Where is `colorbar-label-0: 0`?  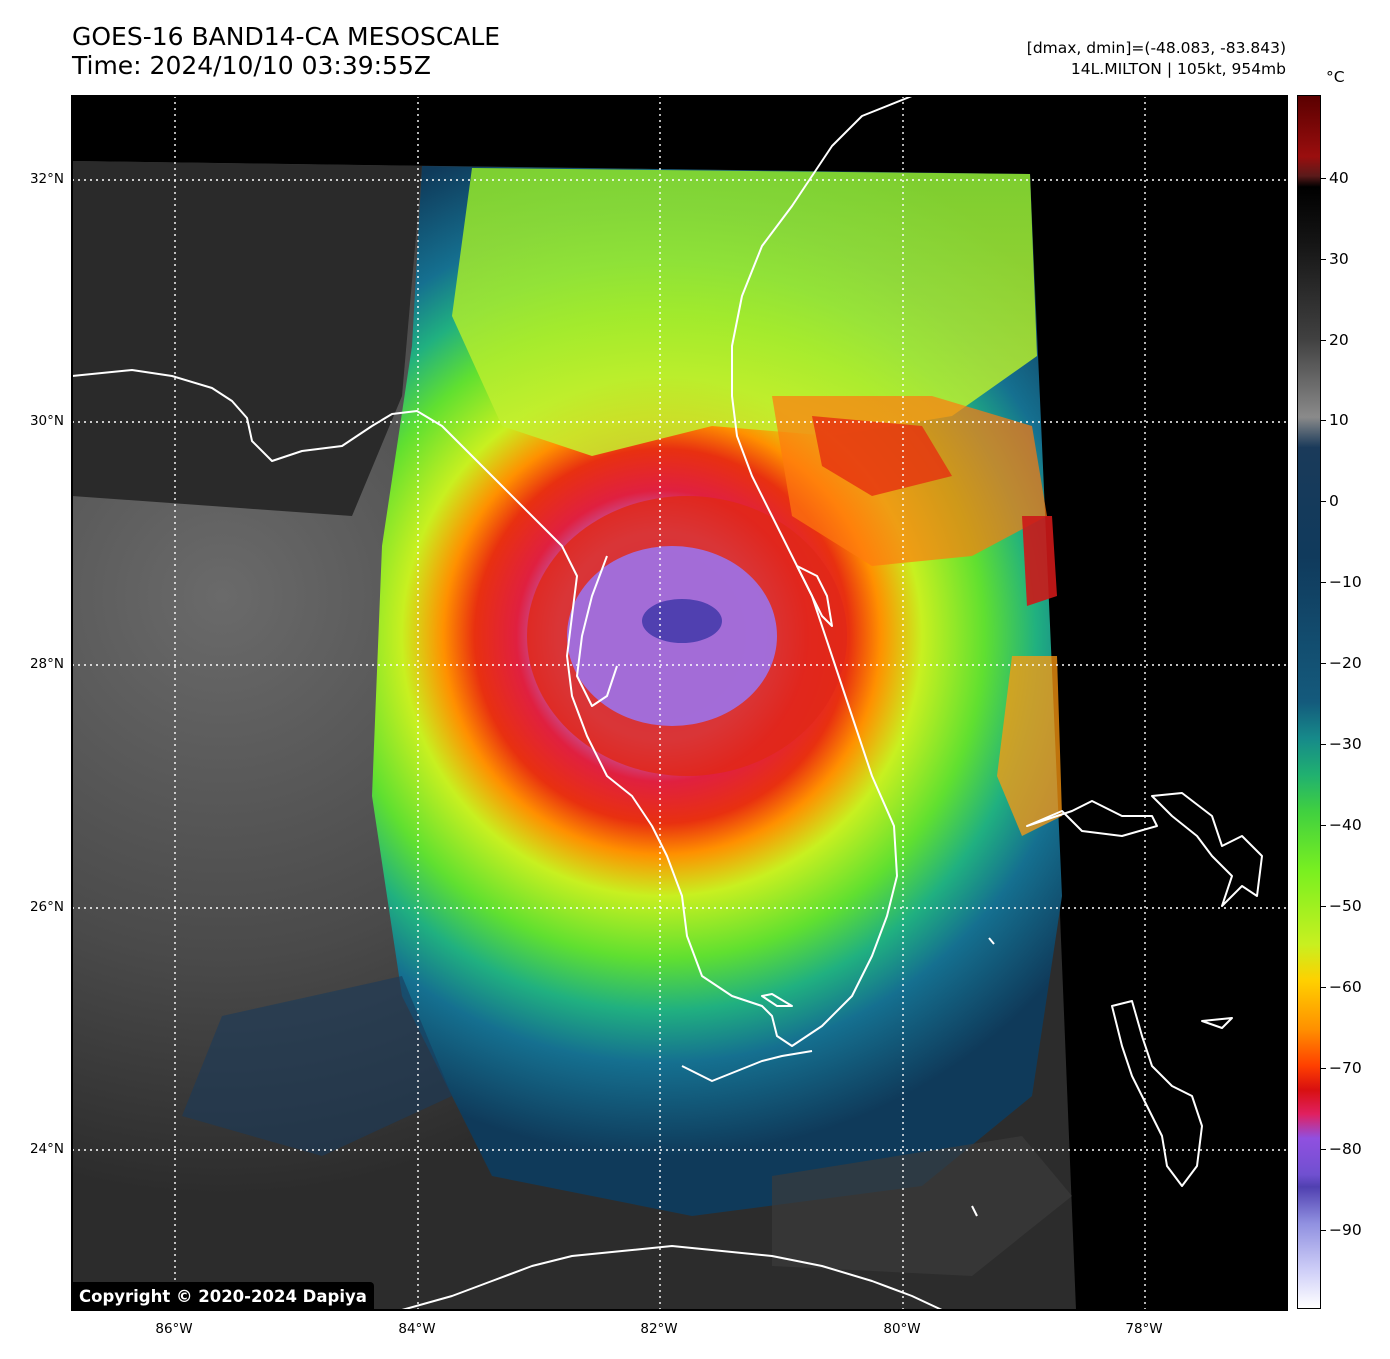 colorbar-label-0: 0 is located at coordinates (1334, 501).